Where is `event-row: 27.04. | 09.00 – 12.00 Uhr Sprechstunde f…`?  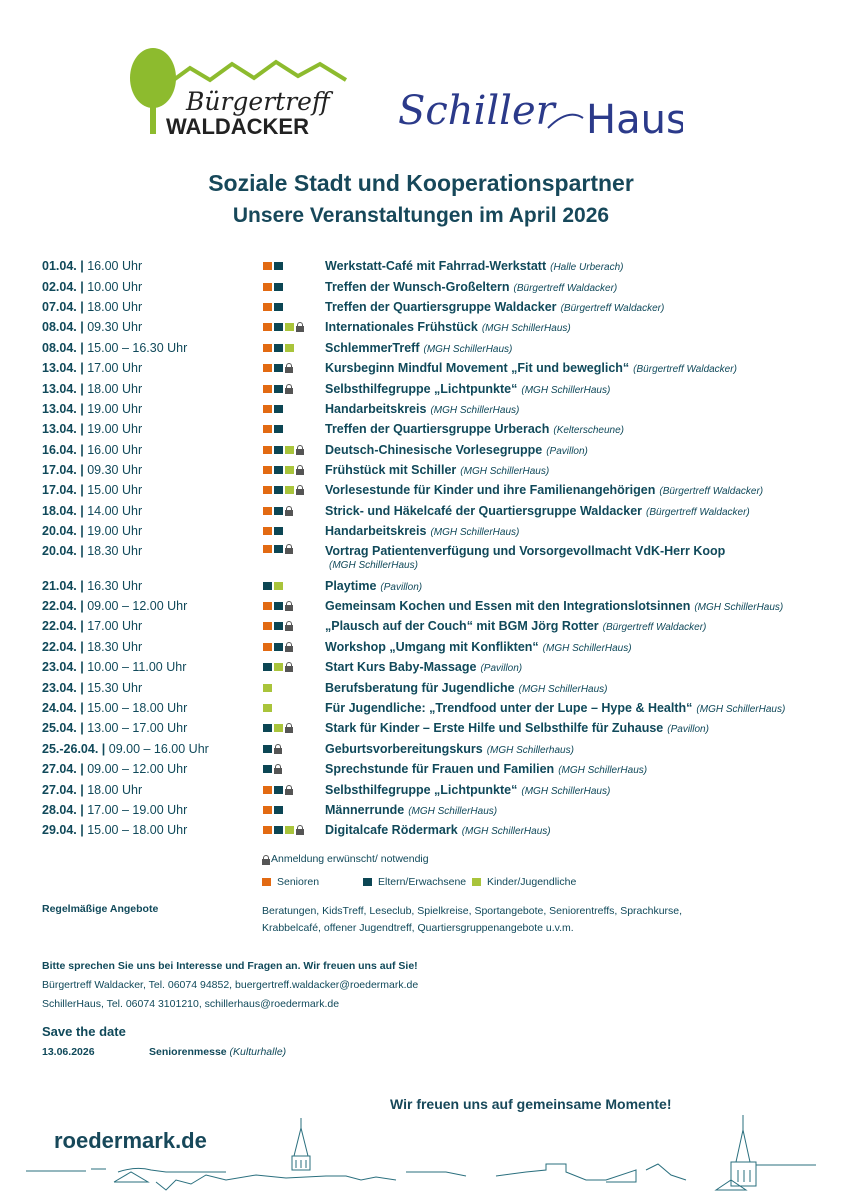
event-row: 27.04. | 09.00 – 12.00 Uhr Sprechstunde f… is located at coordinates (432, 769).